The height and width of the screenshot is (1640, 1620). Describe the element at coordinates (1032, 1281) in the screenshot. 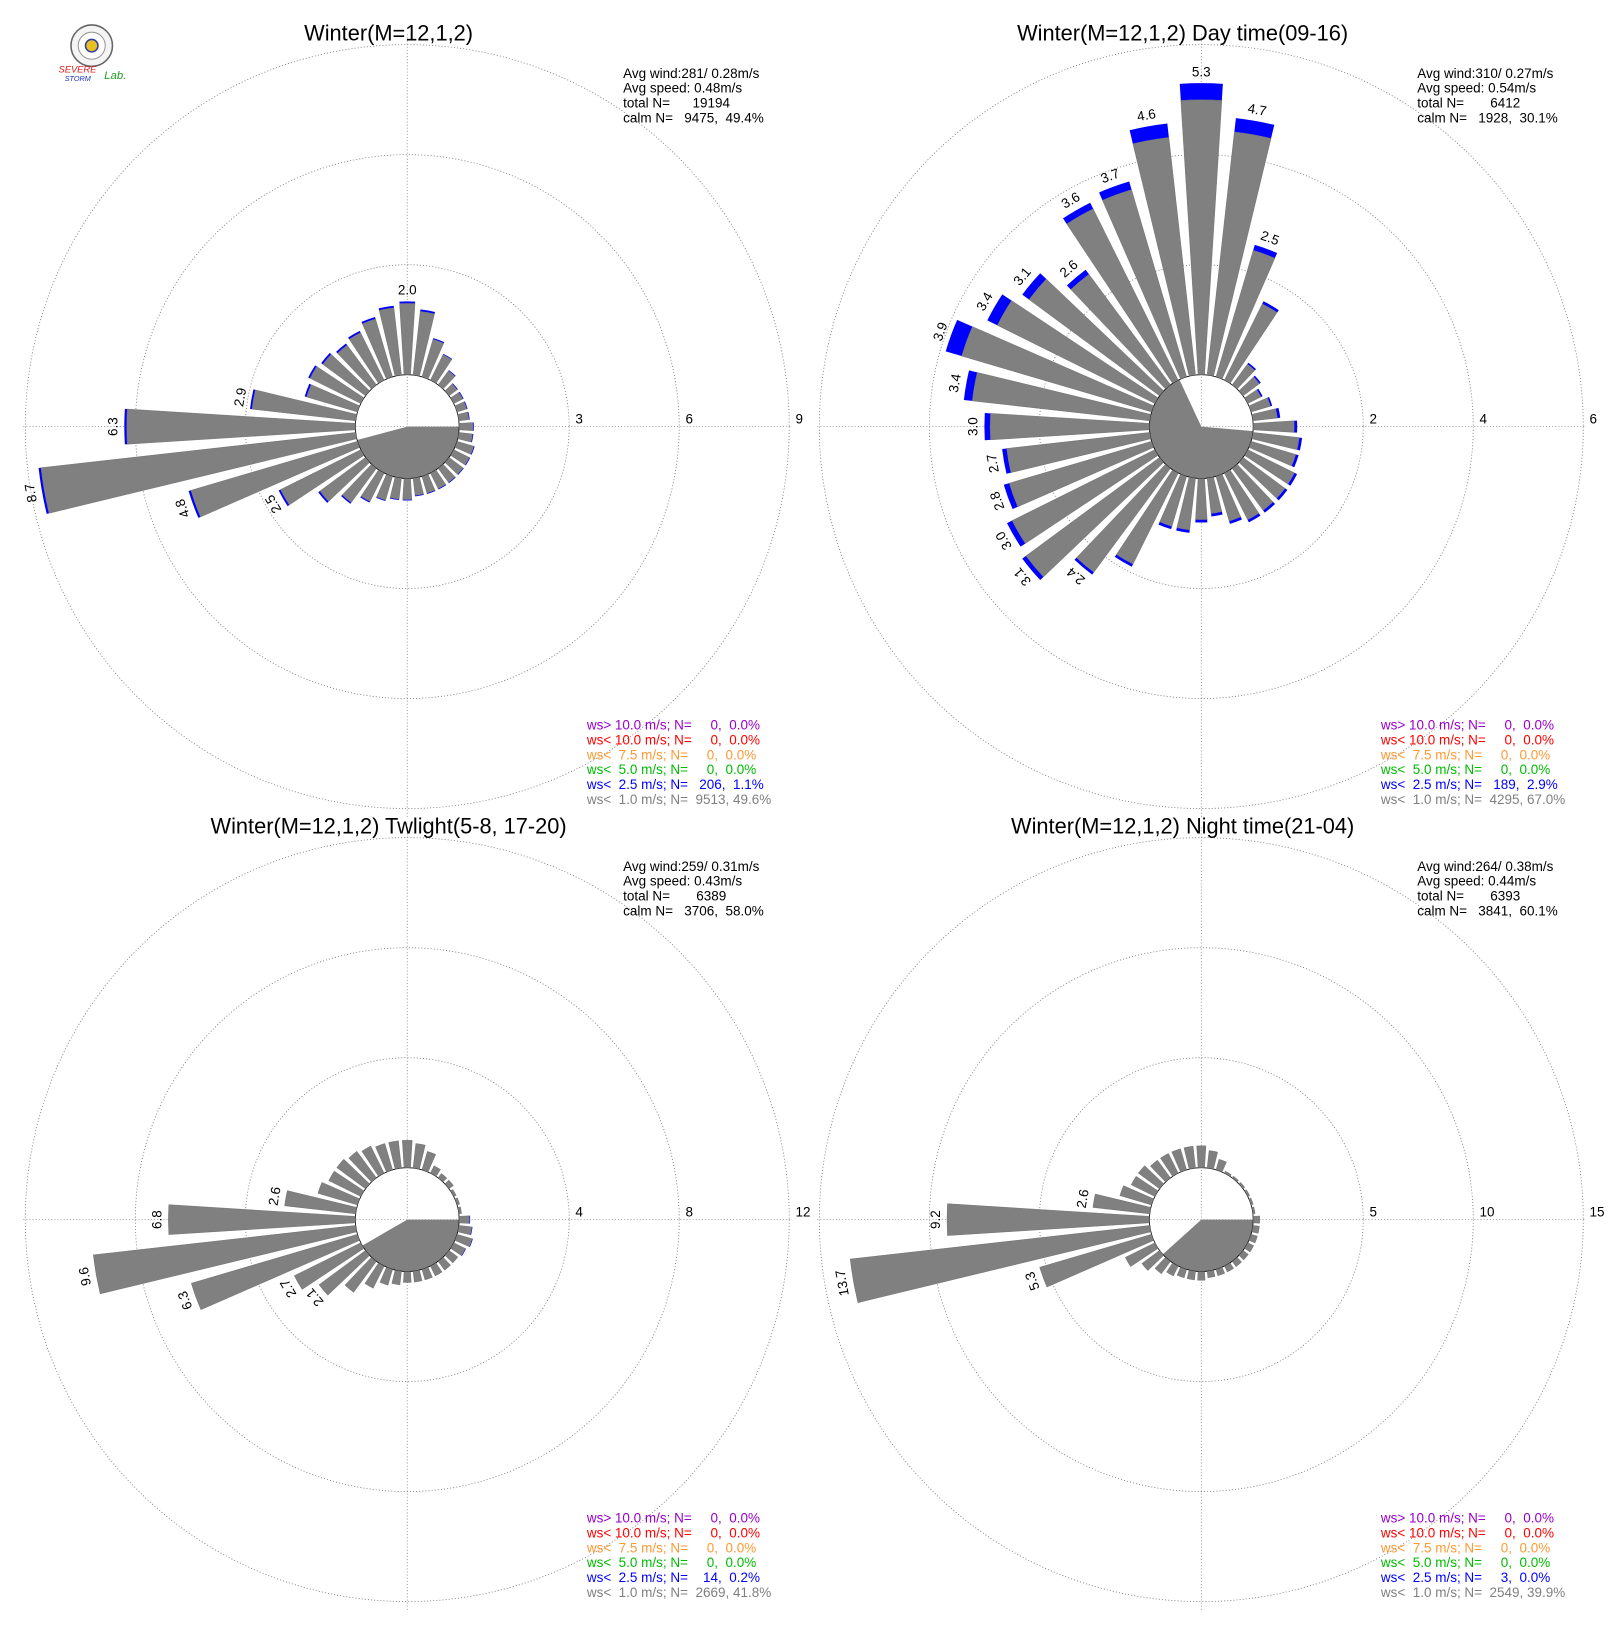

I see `bar-label: 5.3` at that location.